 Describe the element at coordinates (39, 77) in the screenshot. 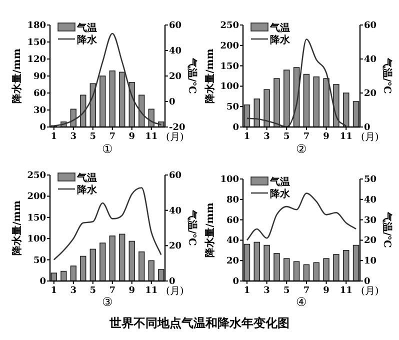

I see `y-tick-label: 90` at that location.